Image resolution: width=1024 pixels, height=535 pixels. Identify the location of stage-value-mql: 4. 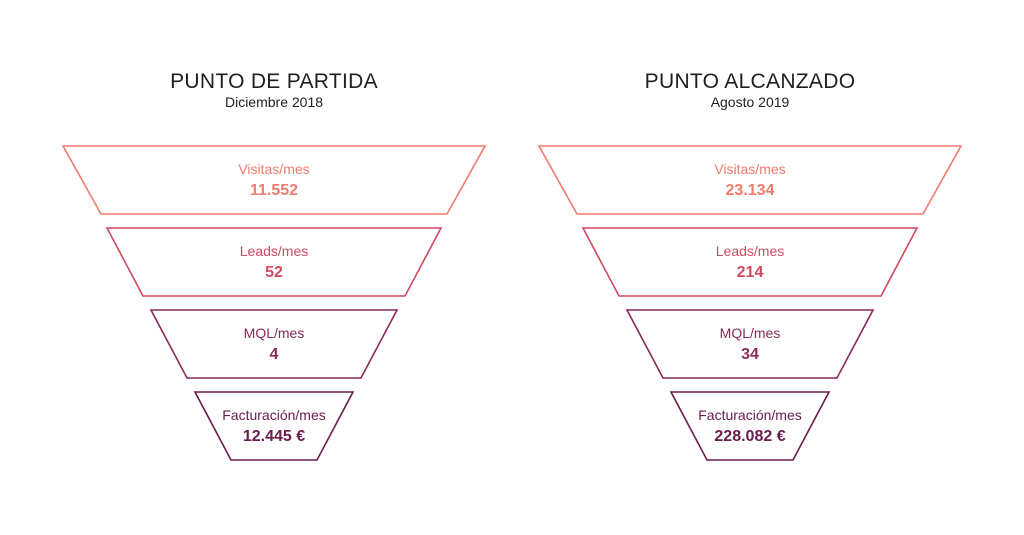
(274, 354).